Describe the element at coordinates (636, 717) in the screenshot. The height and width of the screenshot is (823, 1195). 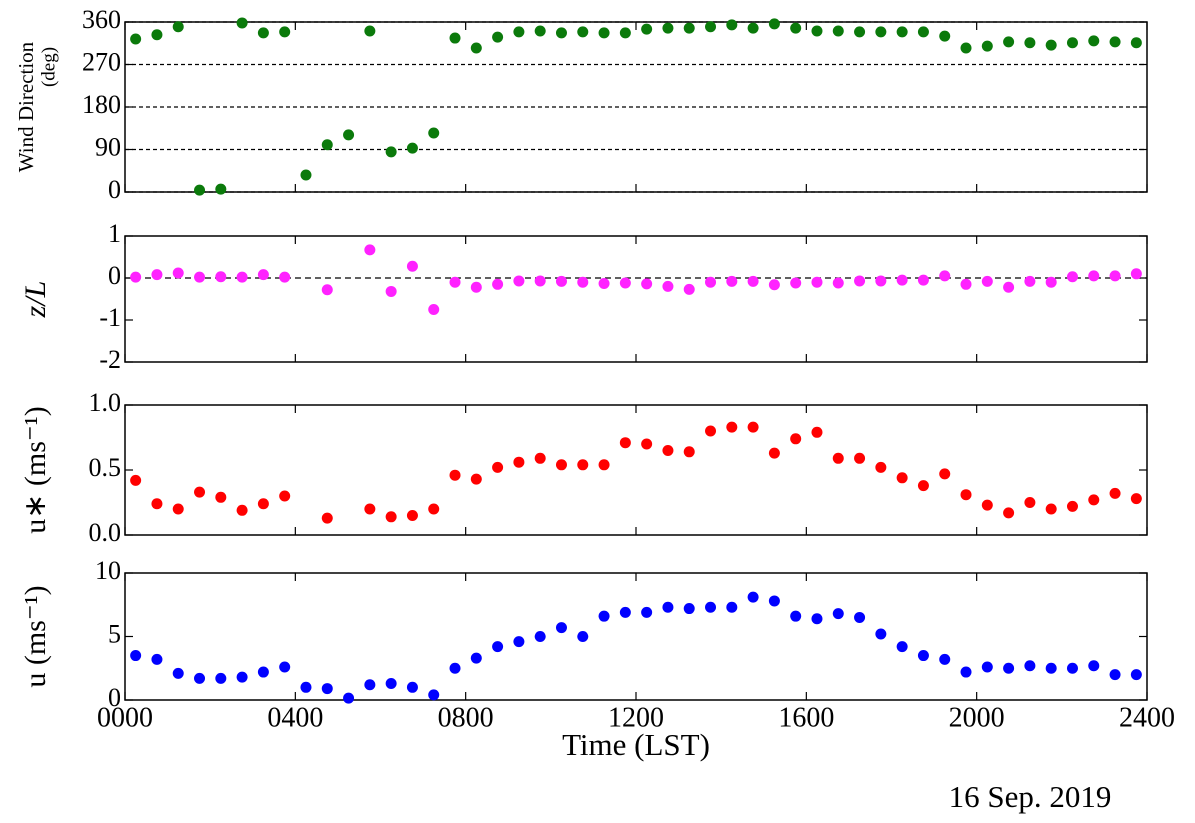
I see `x-tick-label: 1200` at that location.